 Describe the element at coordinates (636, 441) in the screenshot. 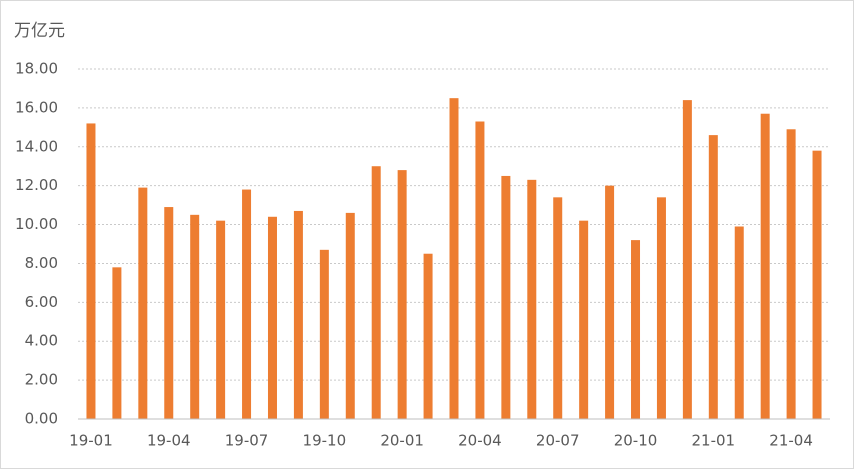

I see `x-tick-label: 20-10` at that location.